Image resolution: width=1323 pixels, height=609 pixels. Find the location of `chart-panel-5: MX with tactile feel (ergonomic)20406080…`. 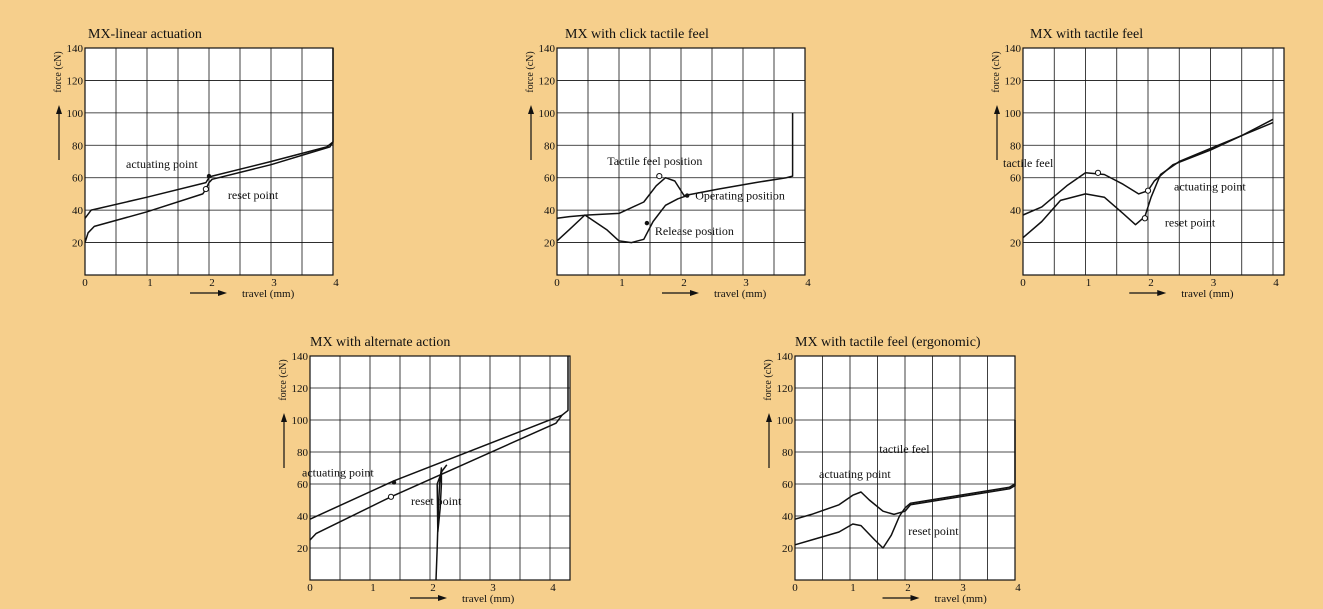

chart-panel-5: MX with tactile feel (ergonomic)20406080… is located at coordinates (892, 470).